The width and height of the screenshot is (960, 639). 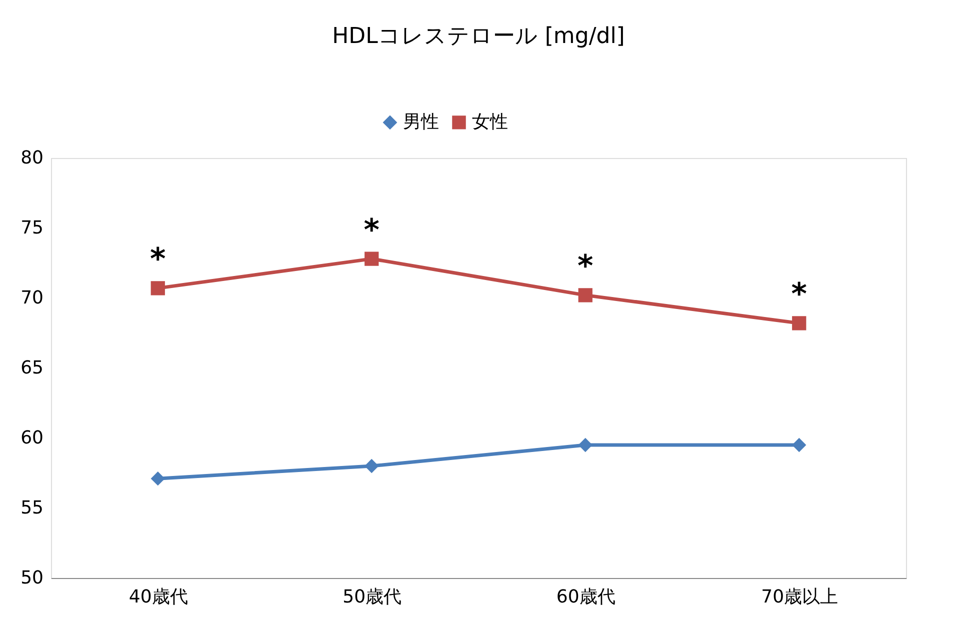 I want to click on y-tick-label: 50, so click(x=32, y=578).